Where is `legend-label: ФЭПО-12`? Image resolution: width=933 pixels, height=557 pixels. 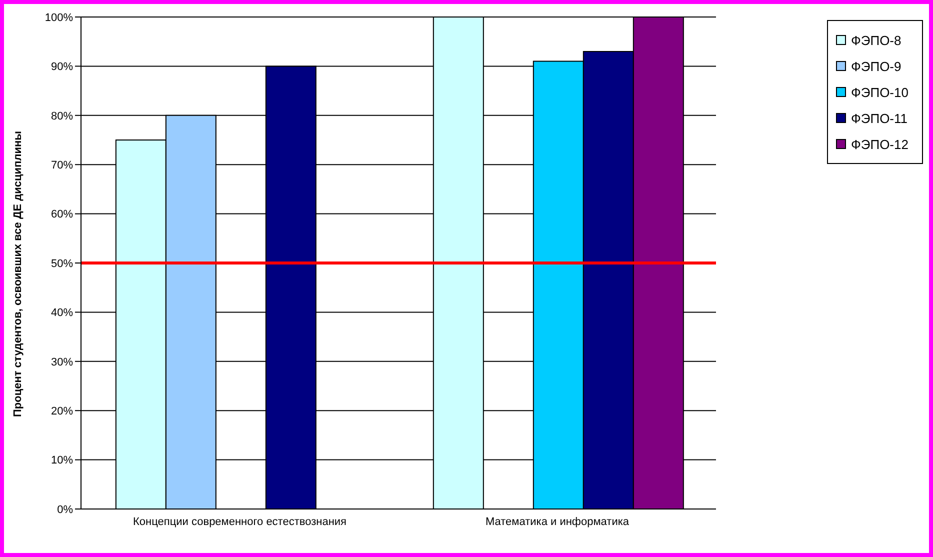
legend-label: ФЭПО-12 is located at coordinates (879, 144).